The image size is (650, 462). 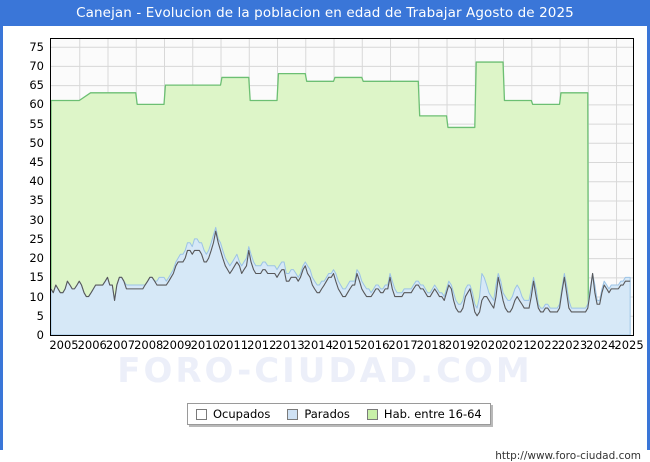 What do you see at coordinates (403, 345) in the screenshot?
I see `x-tick-label: 2017` at bounding box center [403, 345].